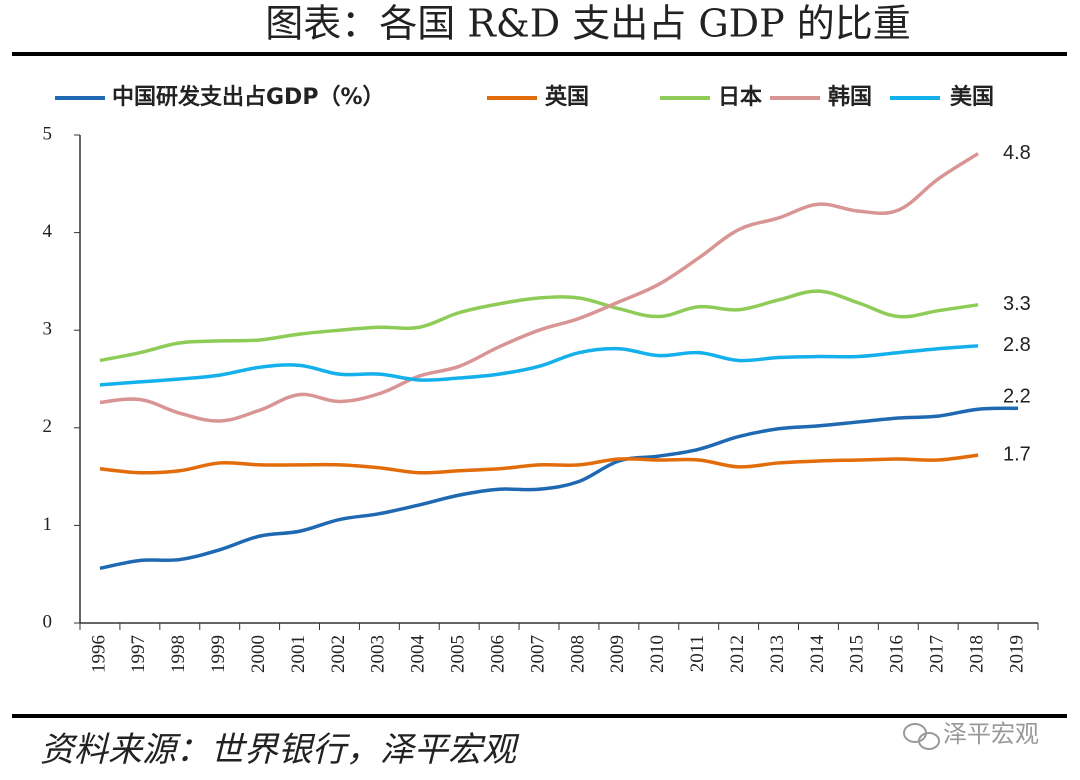 The height and width of the screenshot is (780, 1080). I want to click on legend-label: 中国研发支出占GDP（%）, so click(248, 97).